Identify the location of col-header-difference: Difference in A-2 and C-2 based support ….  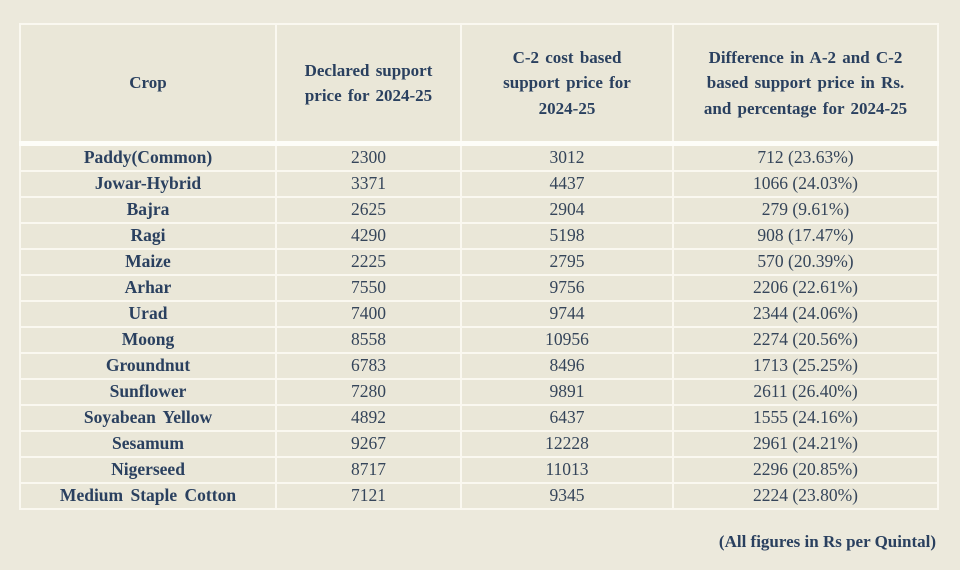
(805, 84).